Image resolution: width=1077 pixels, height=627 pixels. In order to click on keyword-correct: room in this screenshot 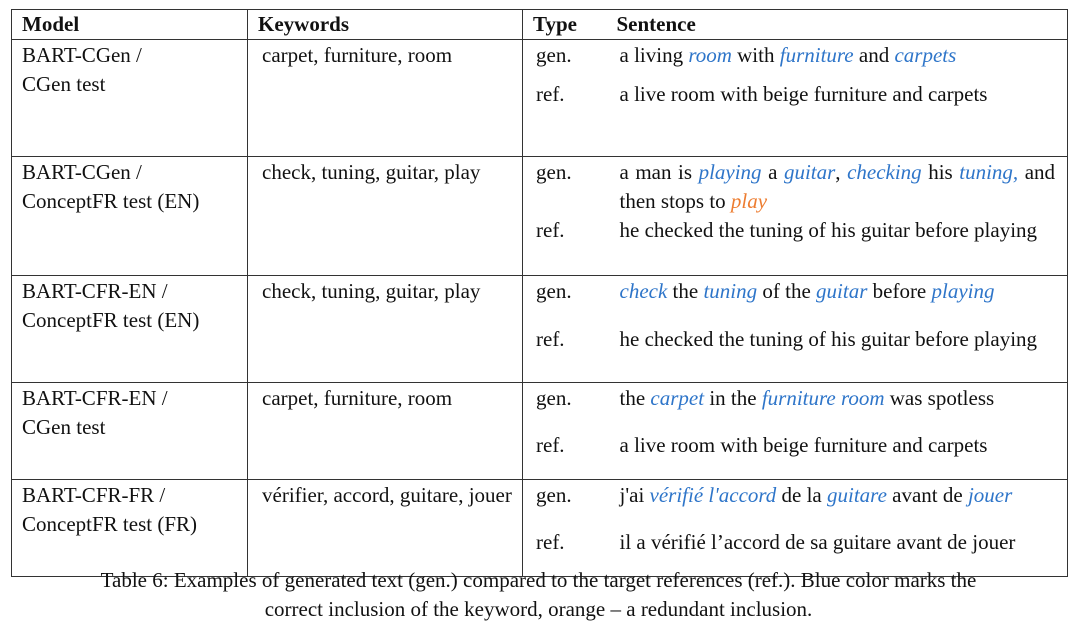, I will do `click(710, 55)`.